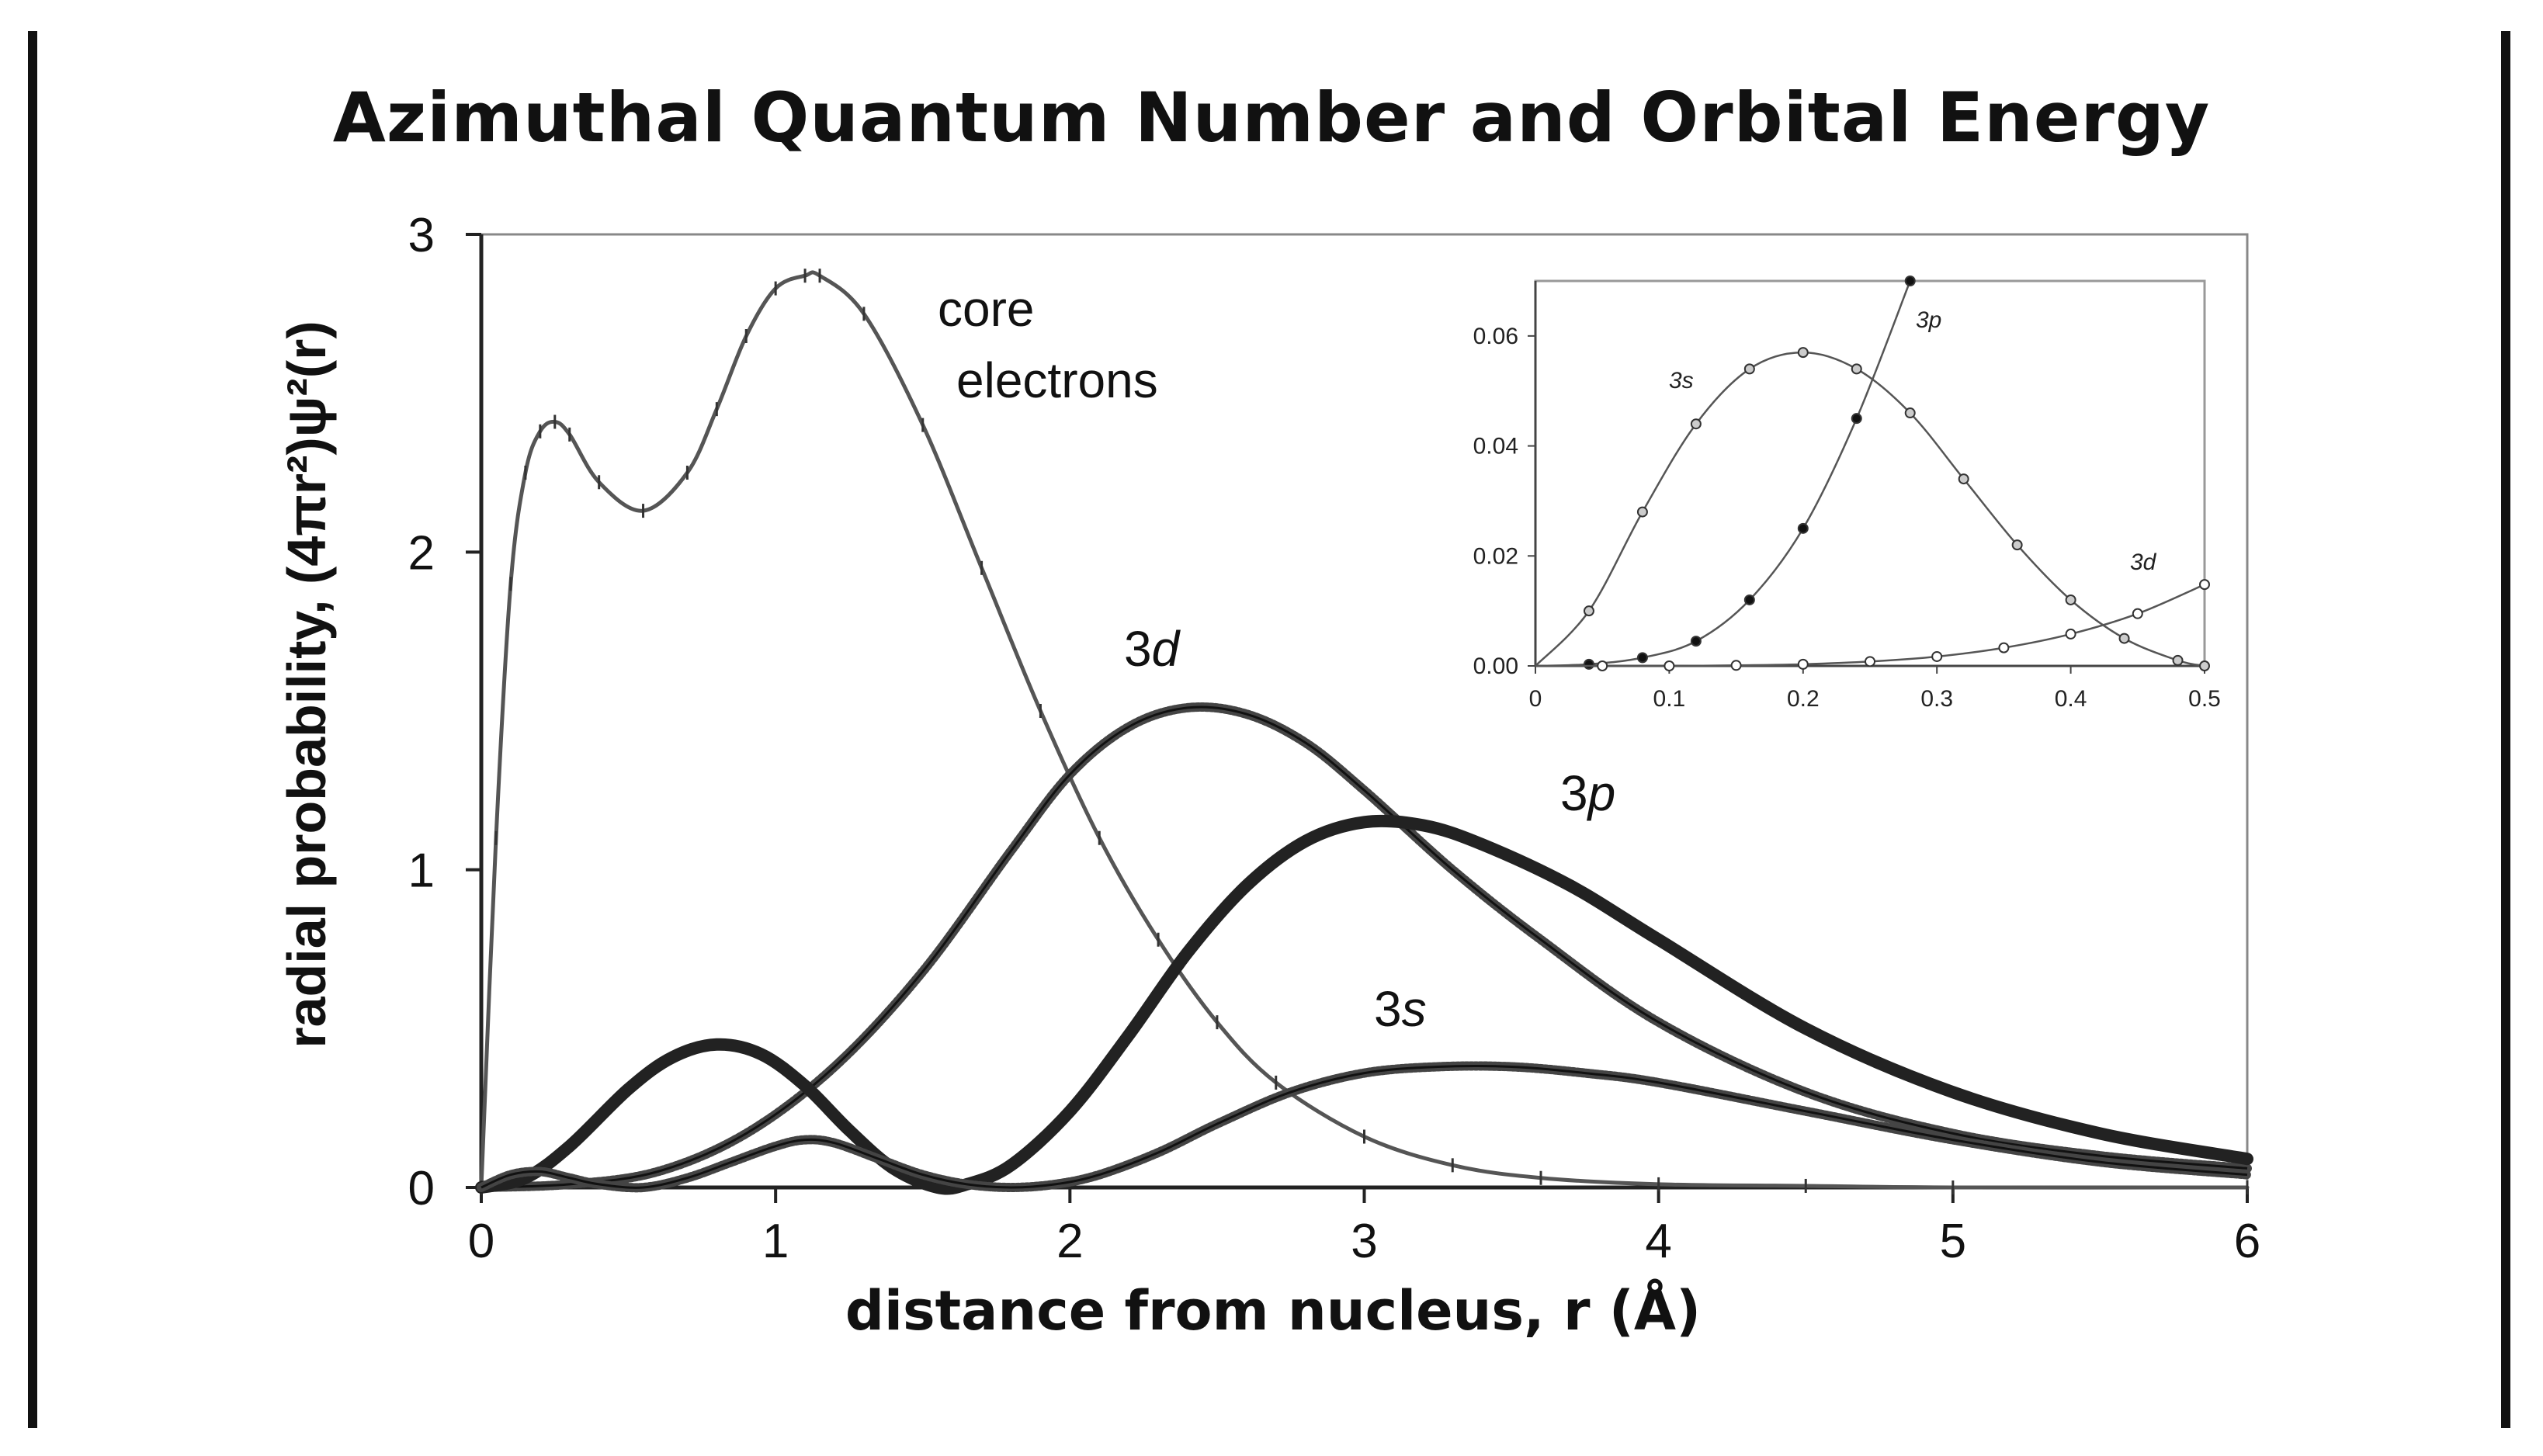 The image size is (2543, 1456). Describe the element at coordinates (1870, 473) in the screenshot. I see `inset-frame` at that location.